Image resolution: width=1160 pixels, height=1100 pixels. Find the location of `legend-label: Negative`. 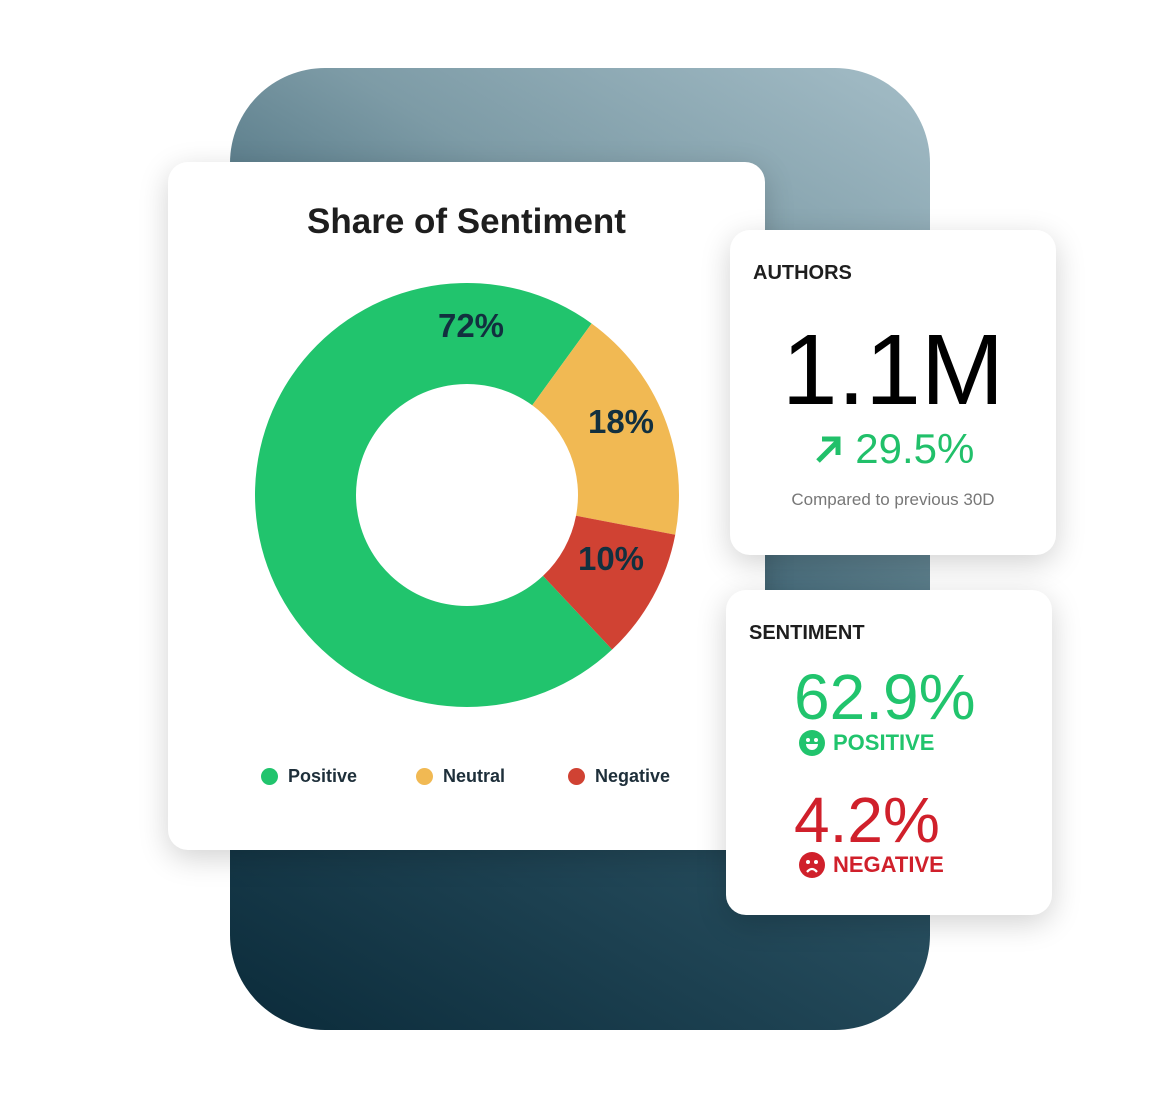

legend-label: Negative is located at coordinates (633, 776).